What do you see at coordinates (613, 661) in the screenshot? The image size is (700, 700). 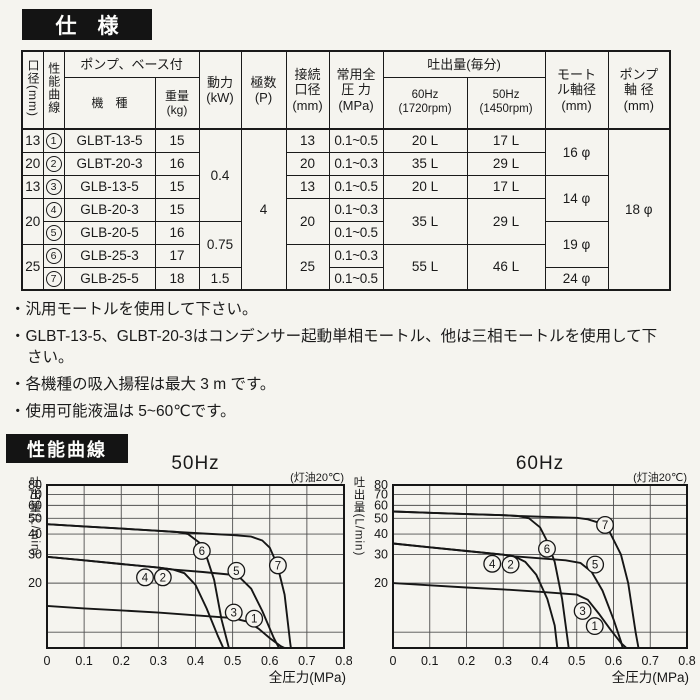 I see `x-tick-label: 0.6` at bounding box center [613, 661].